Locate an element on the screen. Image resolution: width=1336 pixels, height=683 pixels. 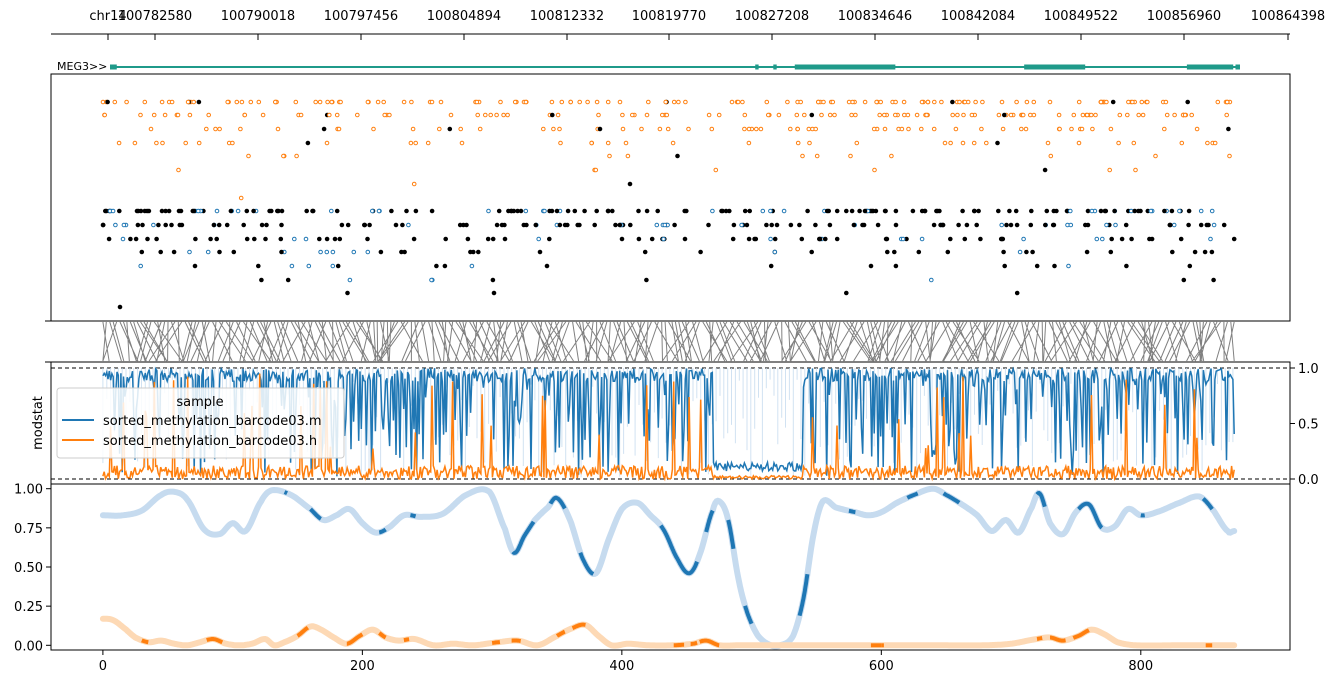
smooth-y-tick-label: 1.00 is located at coordinates (28, 490).